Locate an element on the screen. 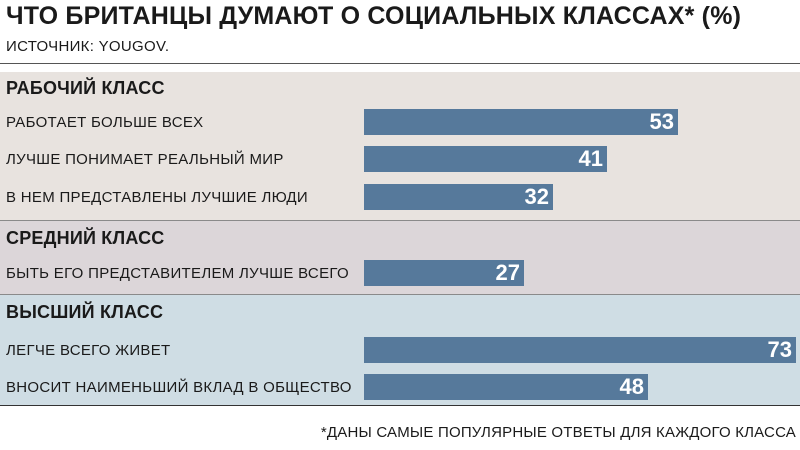 The width and height of the screenshot is (800, 450). chart-source: ИСТОЧНИК: YOUGOV. is located at coordinates (88, 46).